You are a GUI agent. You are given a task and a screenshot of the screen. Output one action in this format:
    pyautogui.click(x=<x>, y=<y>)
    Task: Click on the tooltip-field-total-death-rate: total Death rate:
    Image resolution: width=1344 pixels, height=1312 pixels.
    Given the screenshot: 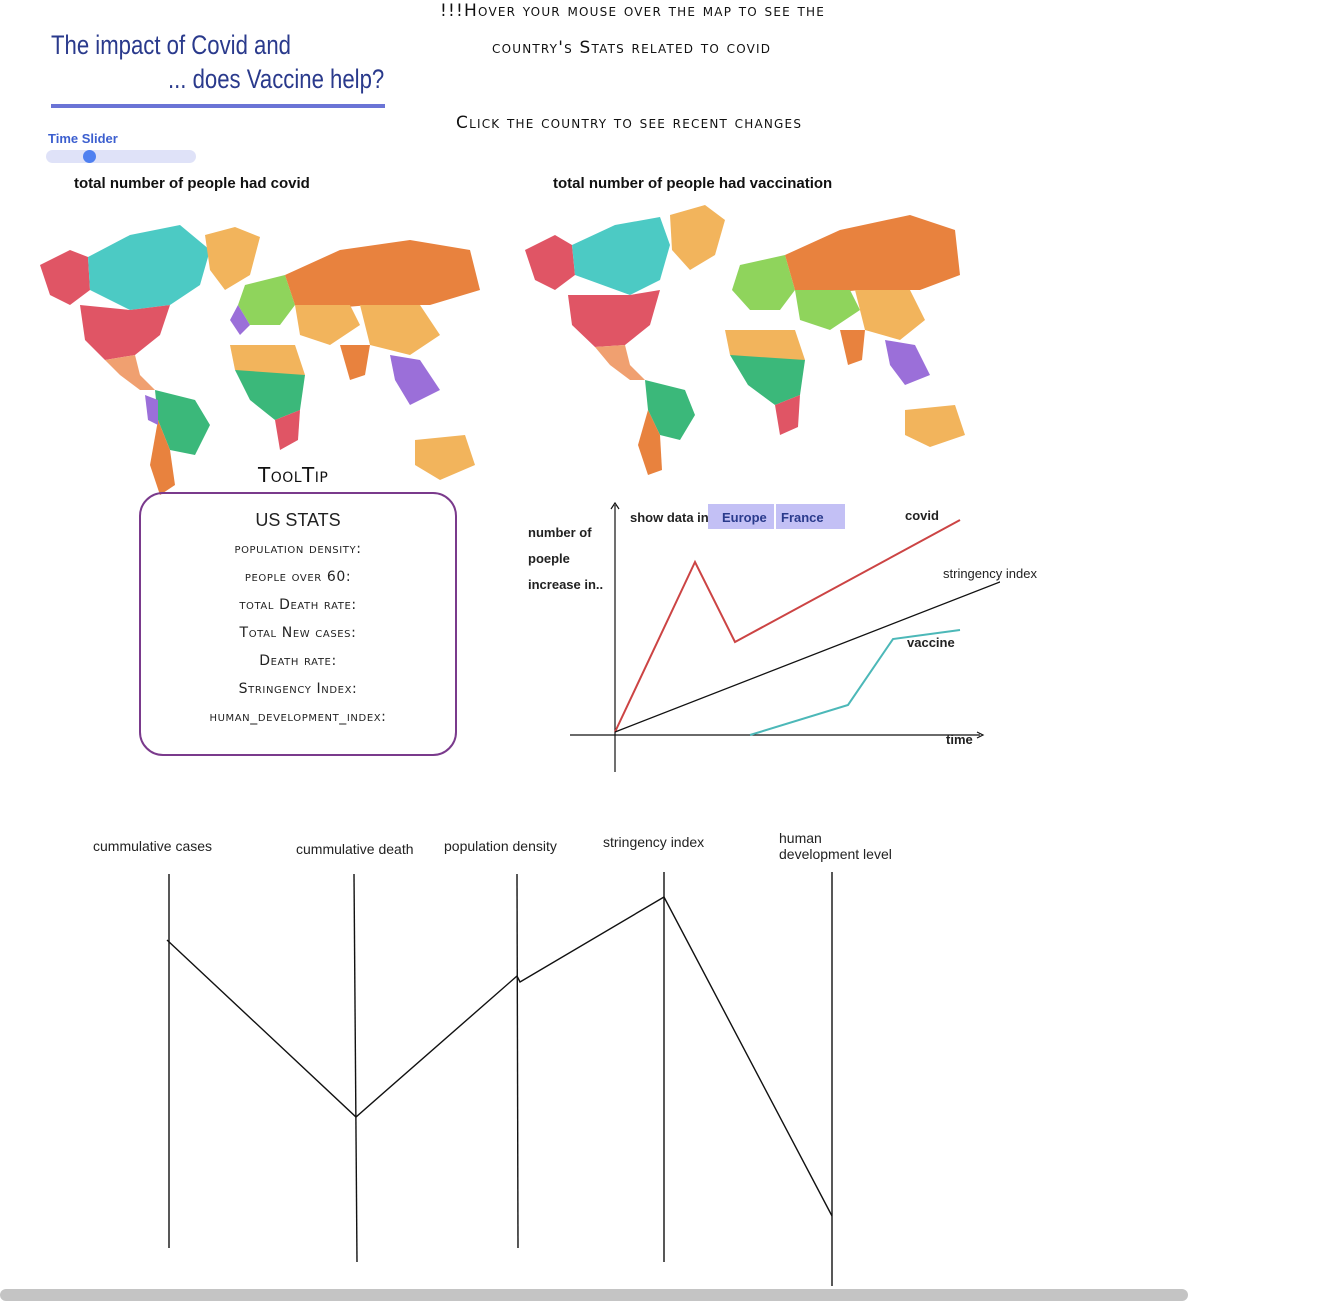 What is the action you would take?
    pyautogui.click(x=298, y=605)
    